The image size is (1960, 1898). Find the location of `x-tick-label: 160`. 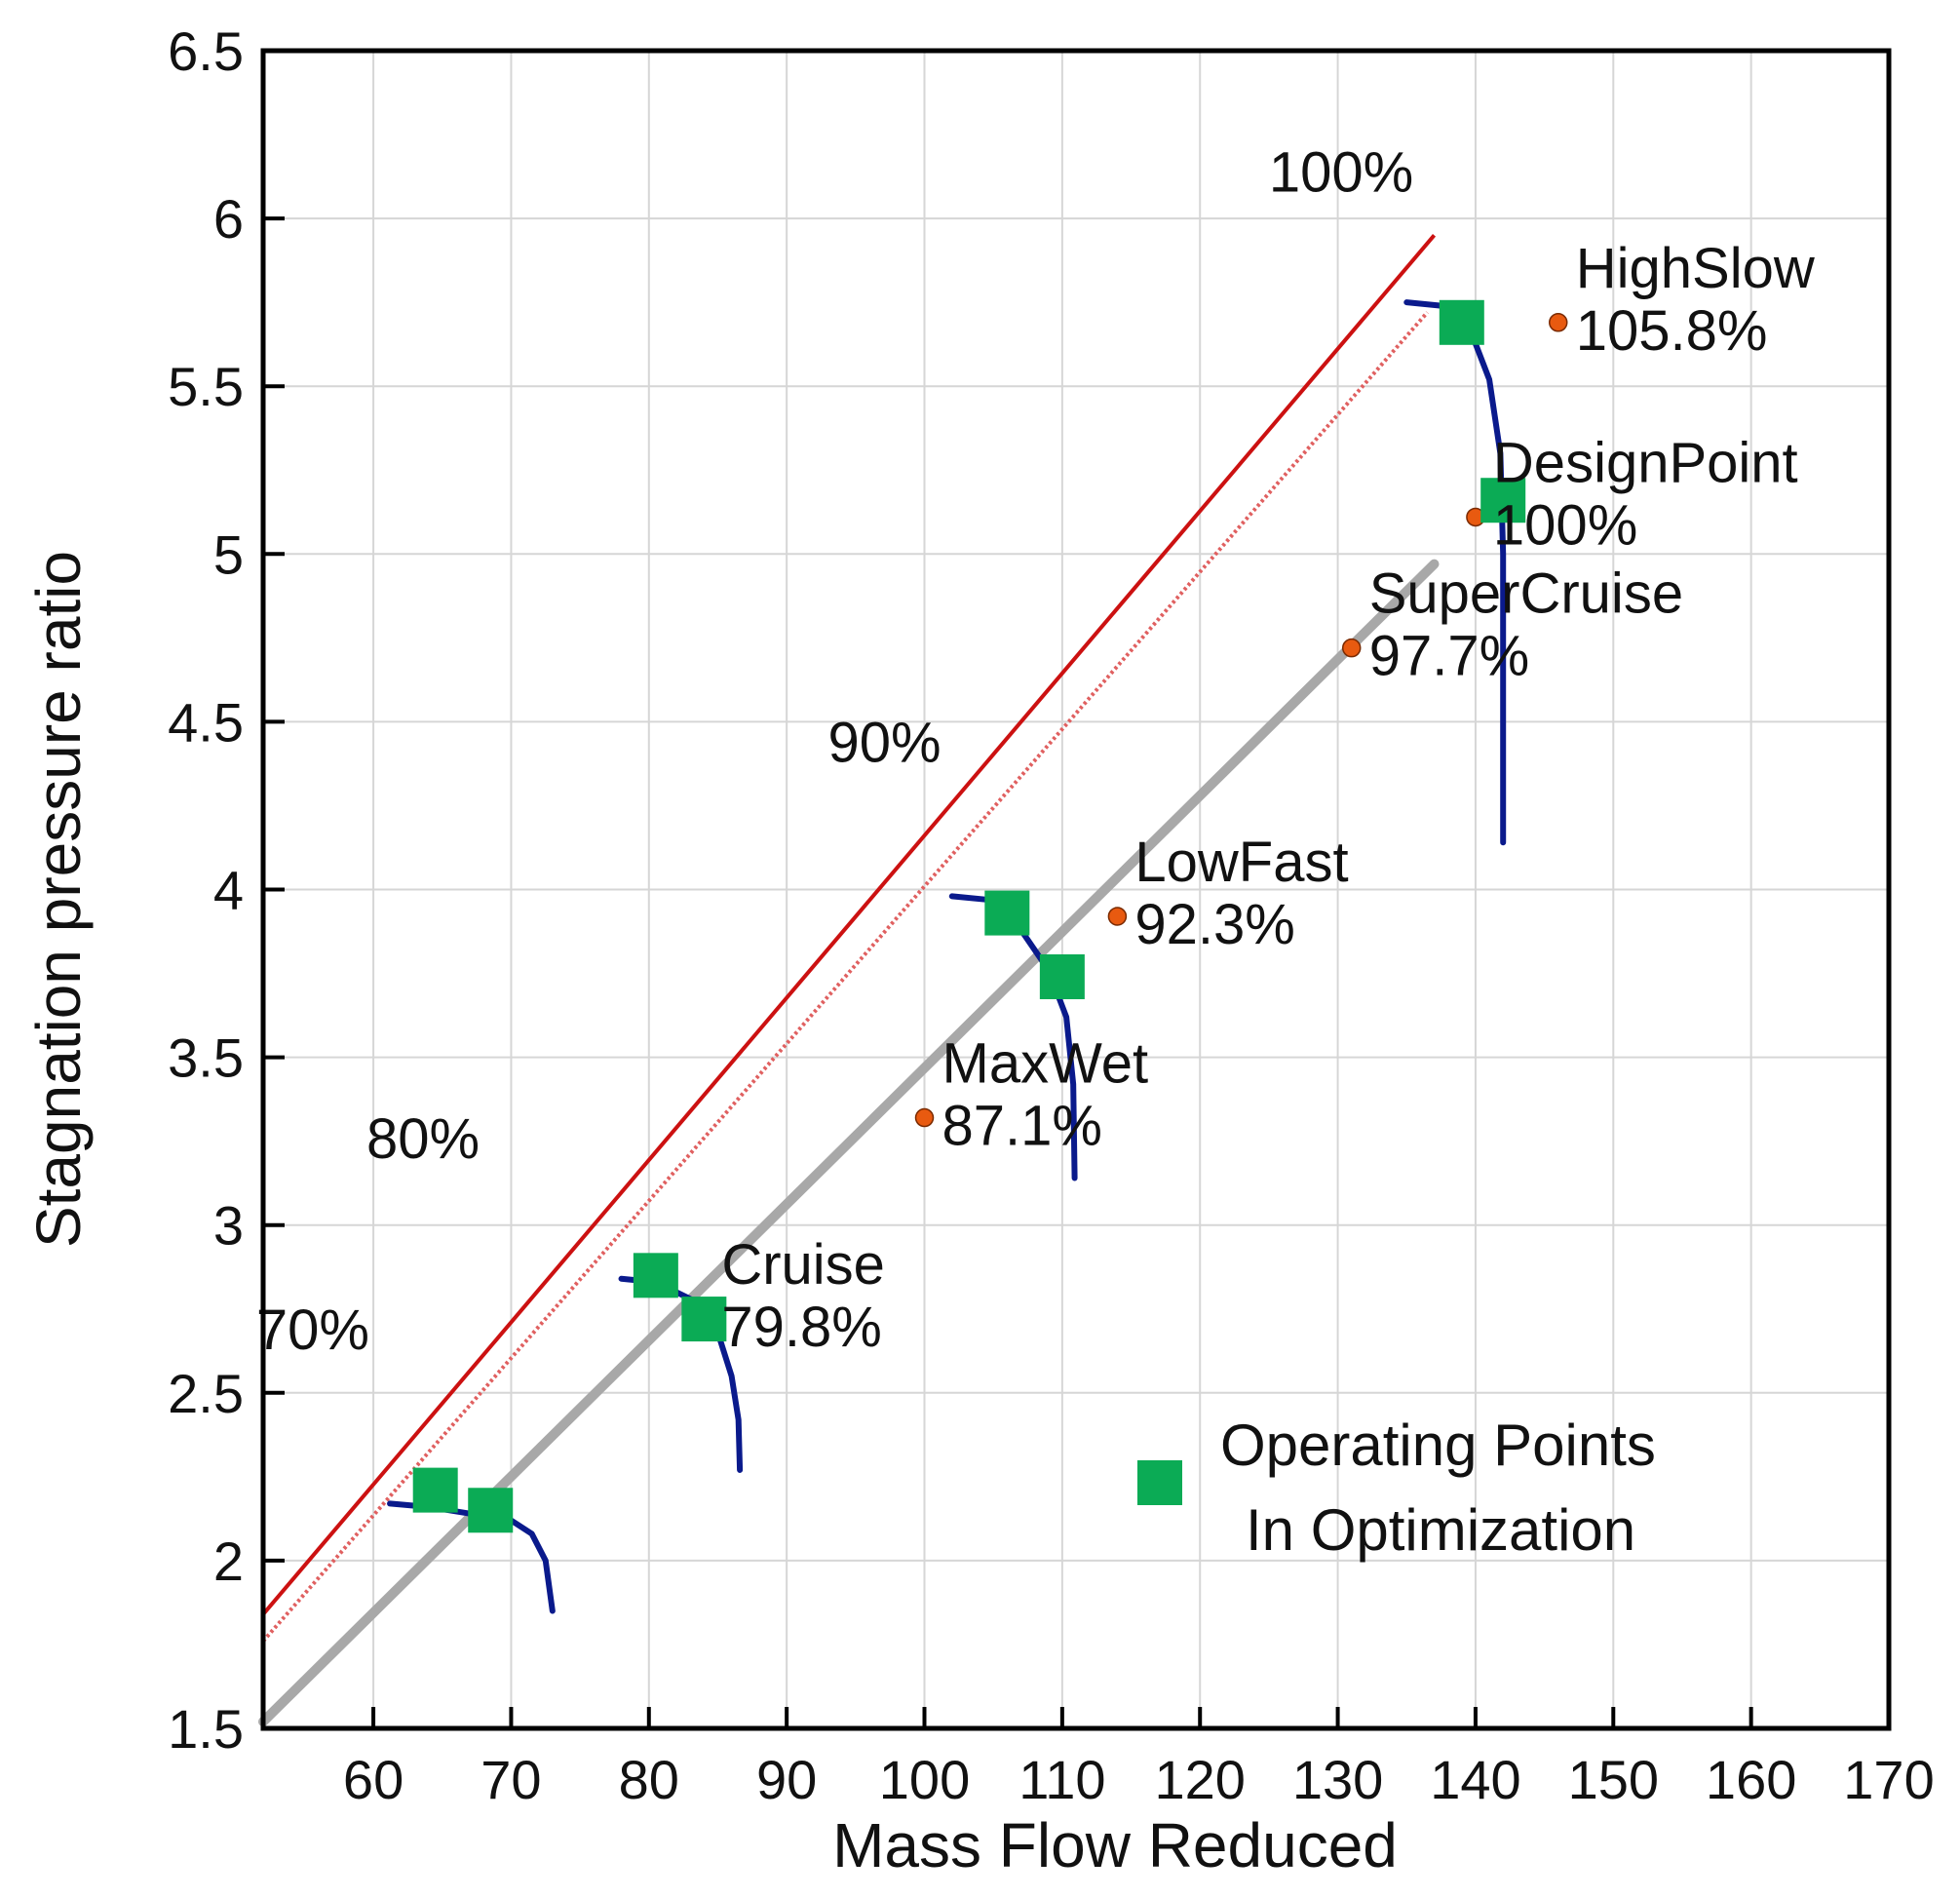

x-tick-label: 160 is located at coordinates (1751, 1779).